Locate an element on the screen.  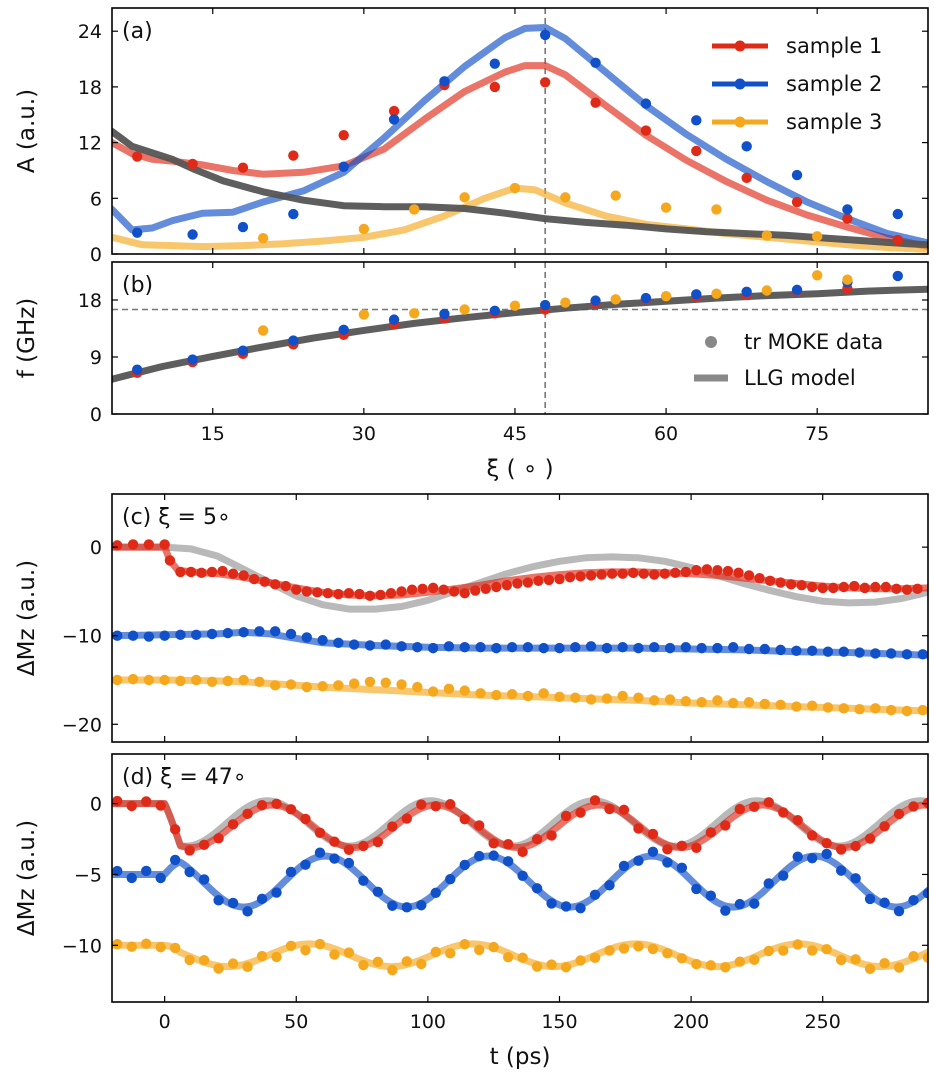
y-axis-label: ΔMz (a.u.) is located at coordinates (27, 878).